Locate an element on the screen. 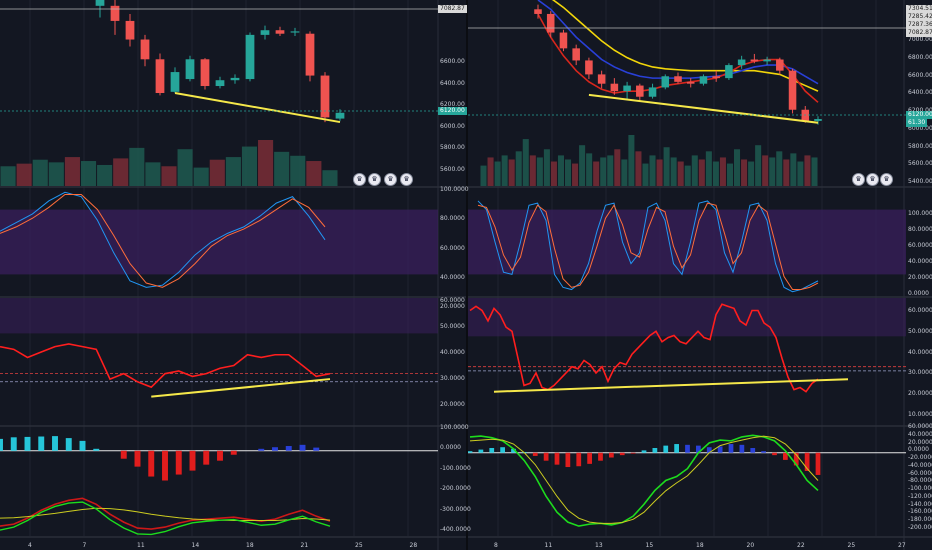  rsi-line is located at coordinates (165, 366).